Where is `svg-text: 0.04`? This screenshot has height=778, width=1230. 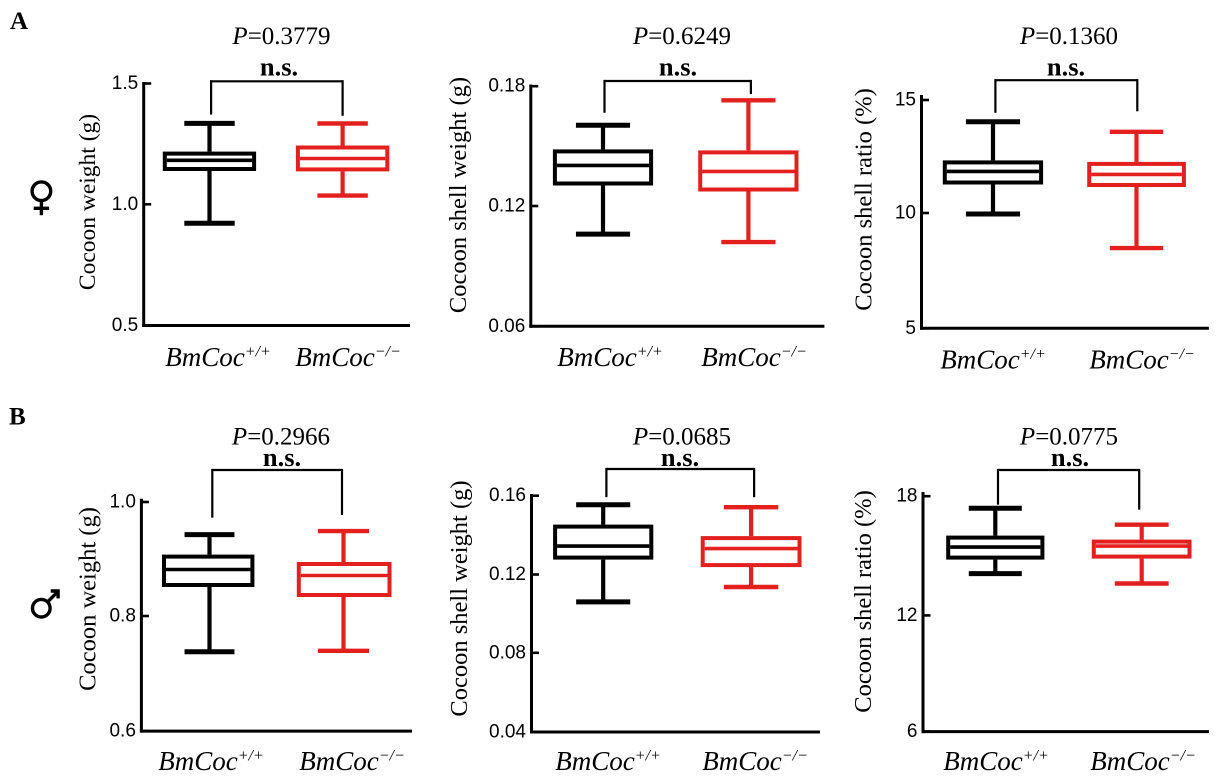 svg-text: 0.04 is located at coordinates (507, 732).